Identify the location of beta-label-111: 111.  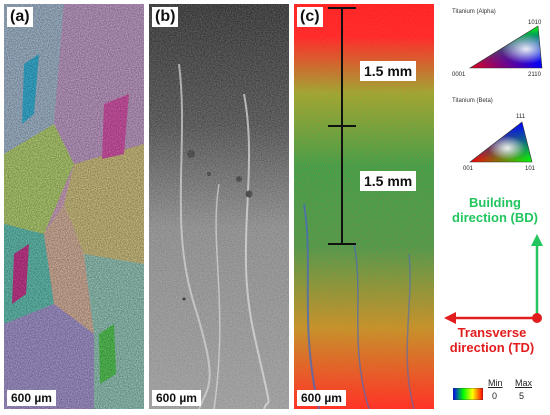
(521, 117).